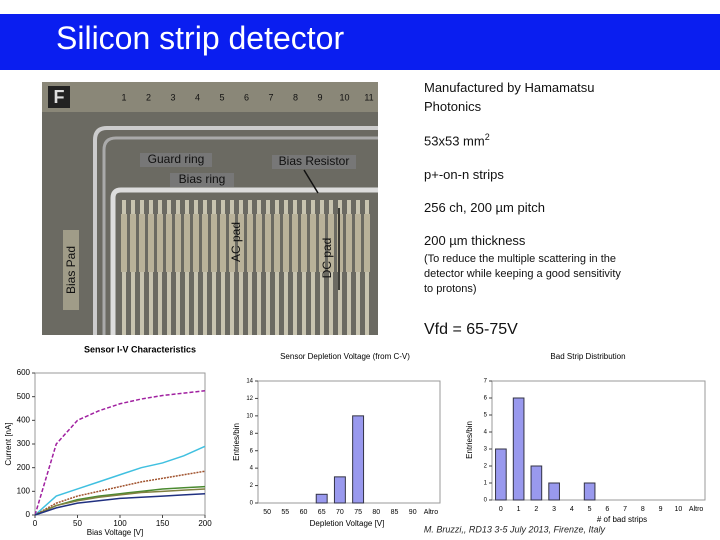  Describe the element at coordinates (246, 97) in the screenshot. I see `ruler-digit: 6` at that location.